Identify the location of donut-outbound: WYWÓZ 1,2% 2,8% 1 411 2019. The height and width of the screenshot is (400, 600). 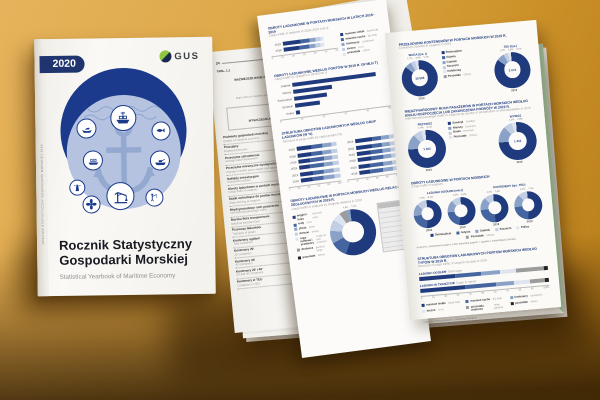
(517, 139).